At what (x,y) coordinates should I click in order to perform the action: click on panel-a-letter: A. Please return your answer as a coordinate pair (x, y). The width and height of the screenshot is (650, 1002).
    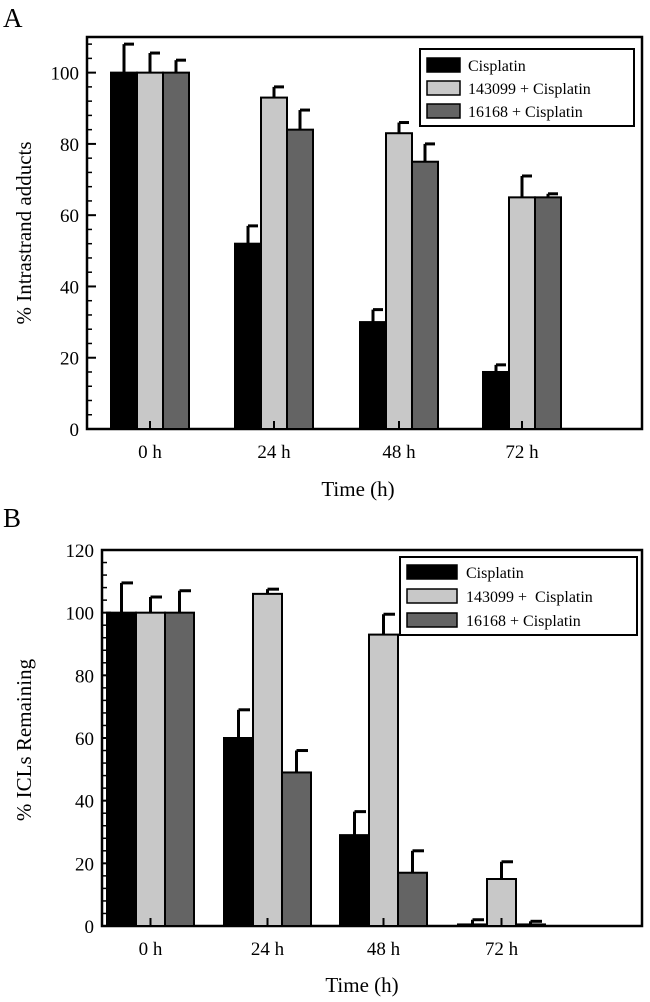
    Looking at the image, I should click on (13, 18).